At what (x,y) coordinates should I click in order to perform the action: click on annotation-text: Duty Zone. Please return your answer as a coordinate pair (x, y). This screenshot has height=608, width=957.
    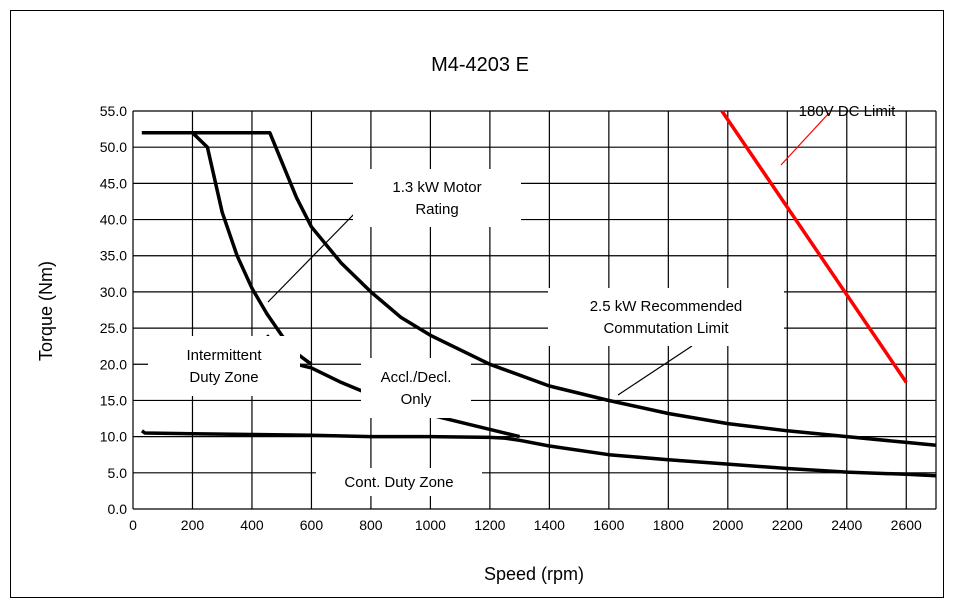
    Looking at the image, I should click on (223, 377).